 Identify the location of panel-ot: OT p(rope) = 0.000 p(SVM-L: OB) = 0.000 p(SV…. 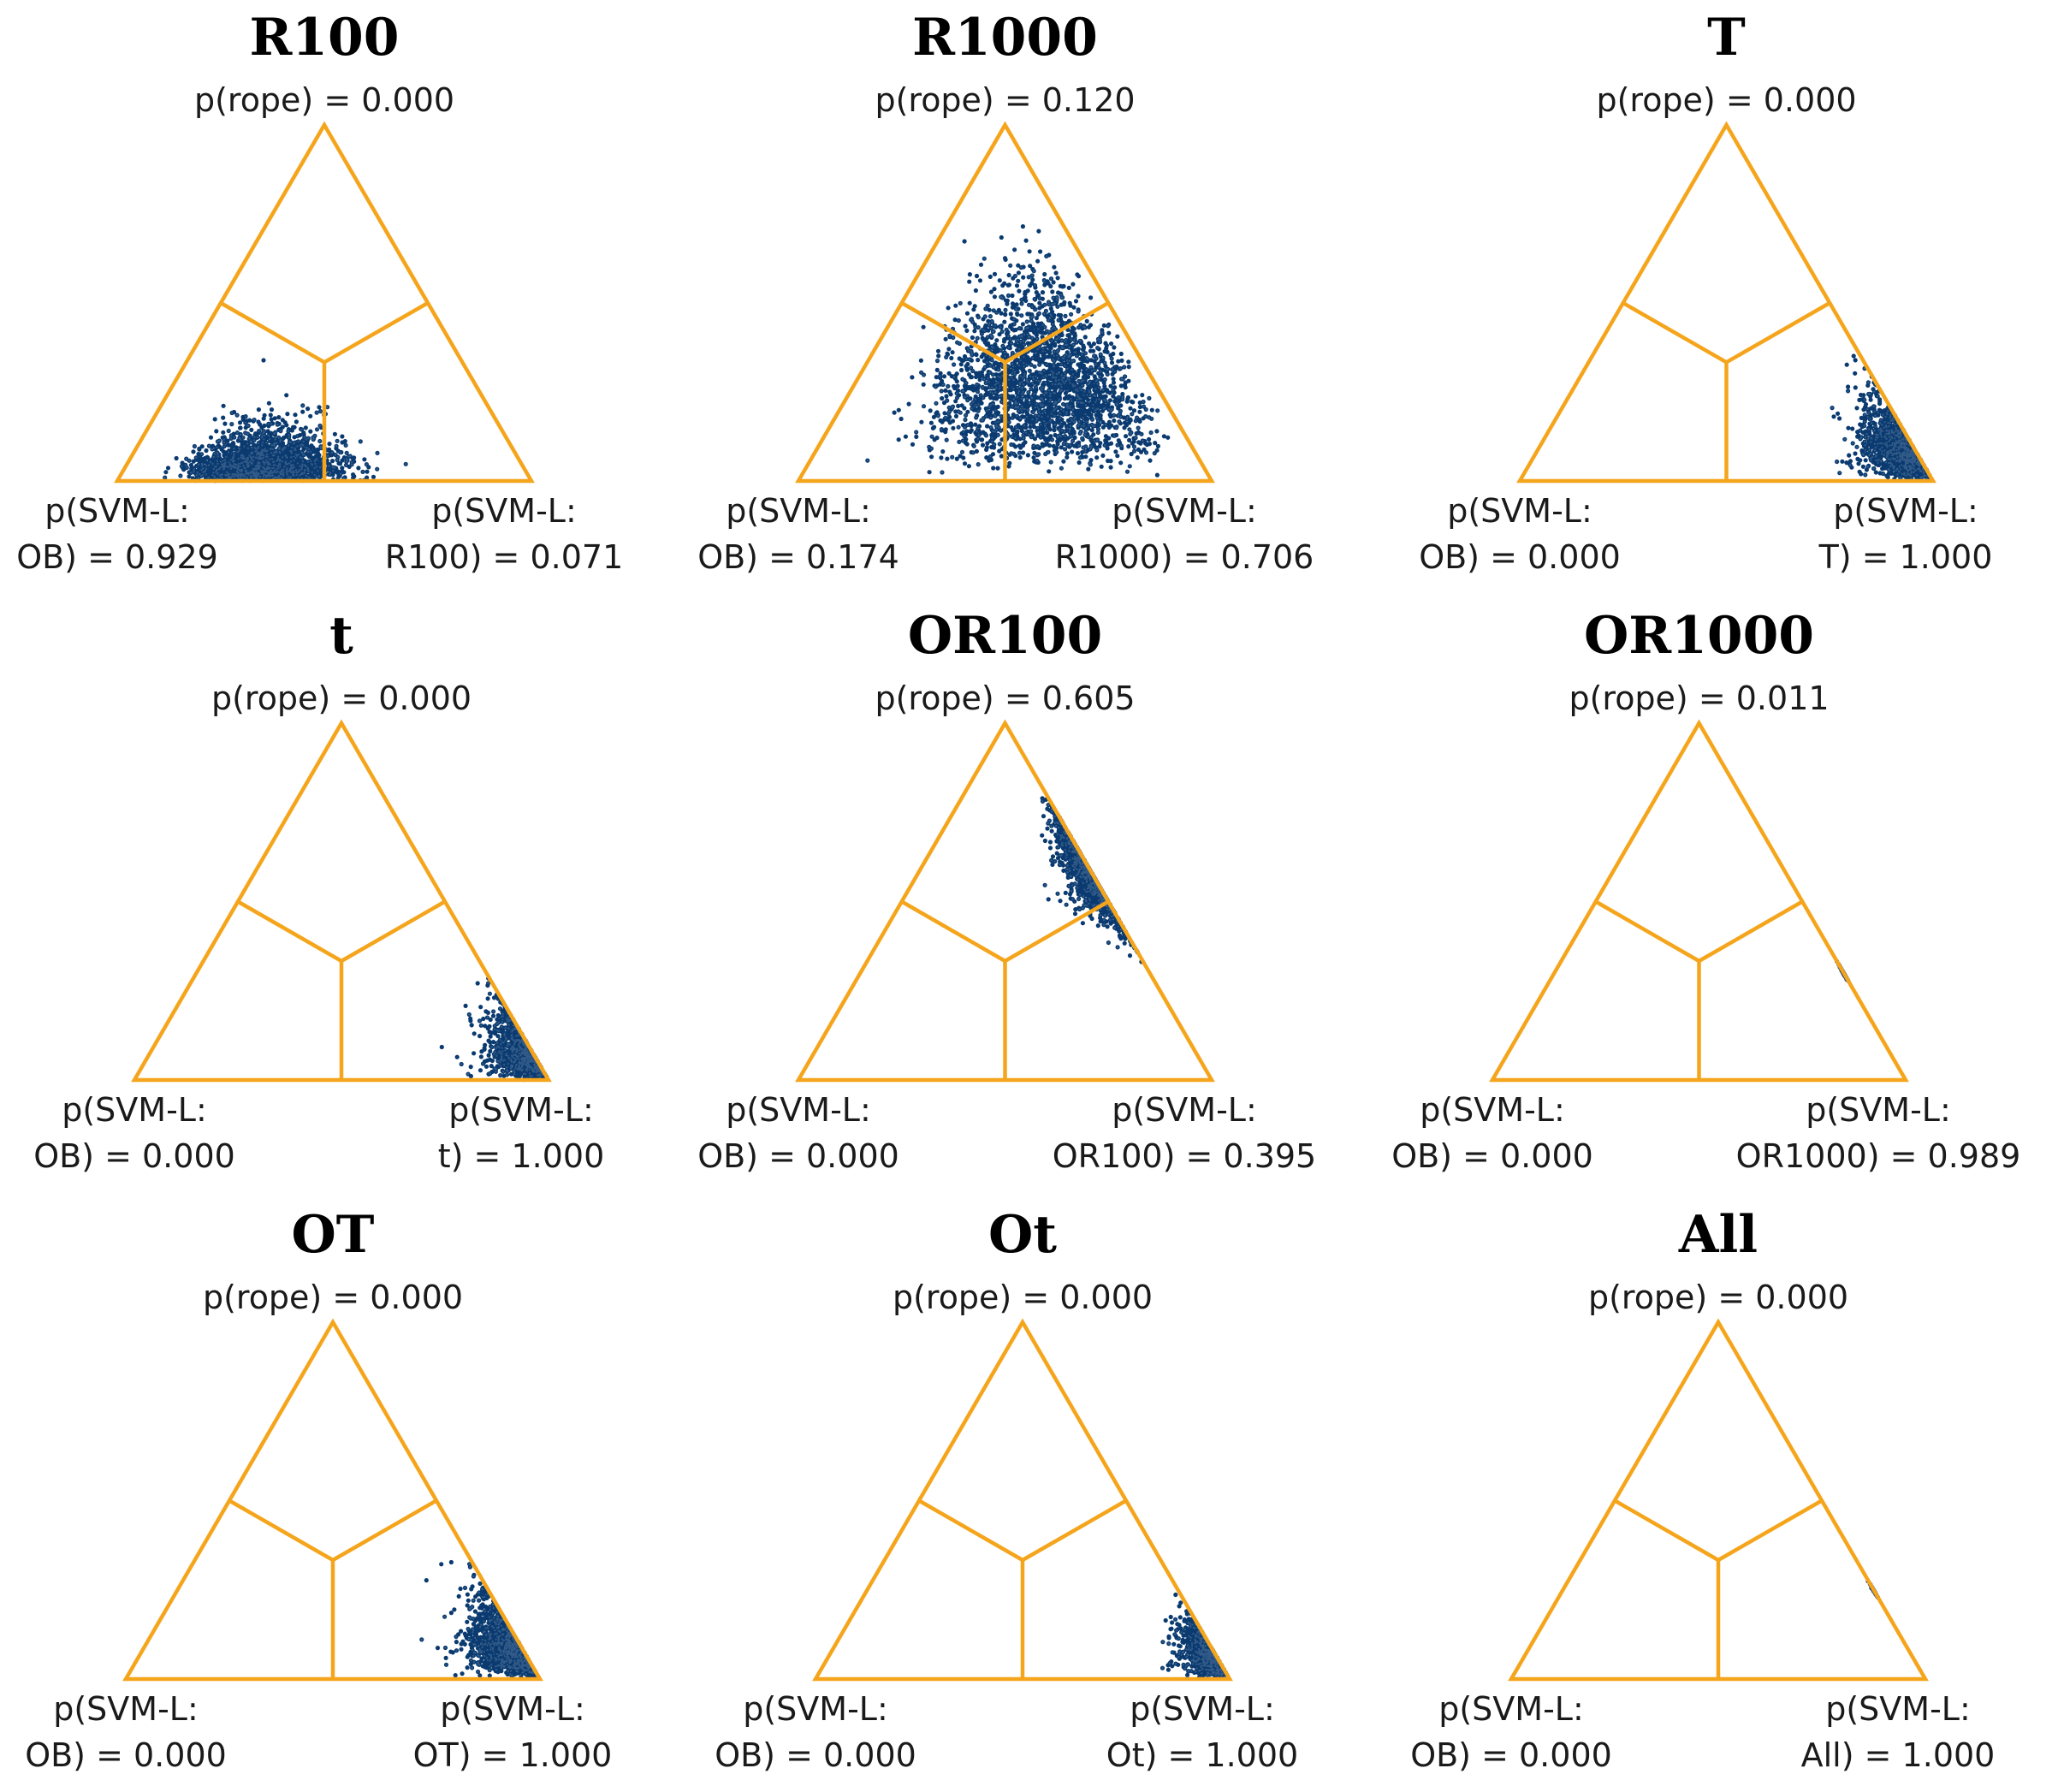
(318, 1490).